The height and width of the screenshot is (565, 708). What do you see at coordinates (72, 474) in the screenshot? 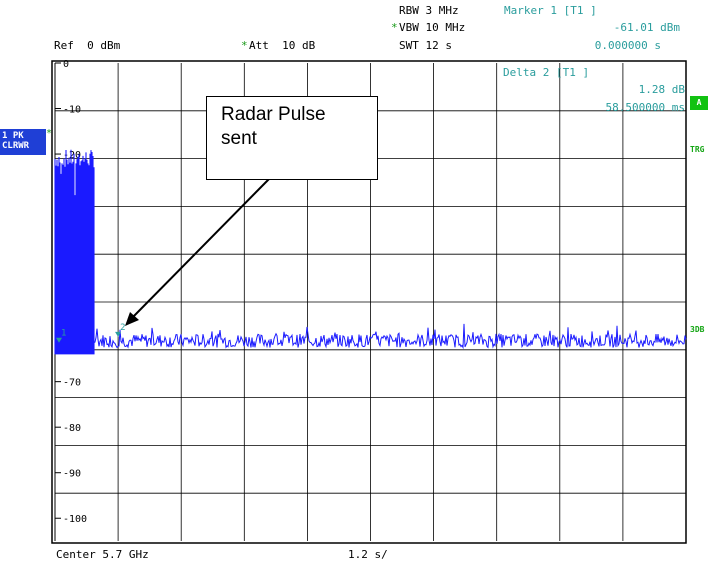
I see `y-tick-label: -90` at bounding box center [72, 474].